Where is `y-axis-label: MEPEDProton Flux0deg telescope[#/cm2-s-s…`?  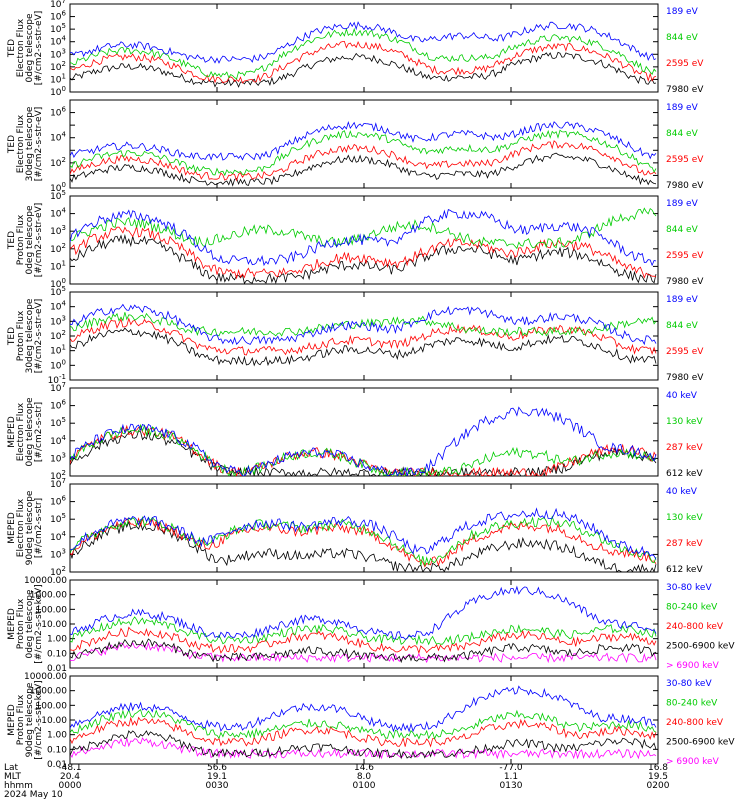 y-axis-label: MEPEDProton Flux0deg telescope[#/cm2-s-s… is located at coordinates (25, 623).